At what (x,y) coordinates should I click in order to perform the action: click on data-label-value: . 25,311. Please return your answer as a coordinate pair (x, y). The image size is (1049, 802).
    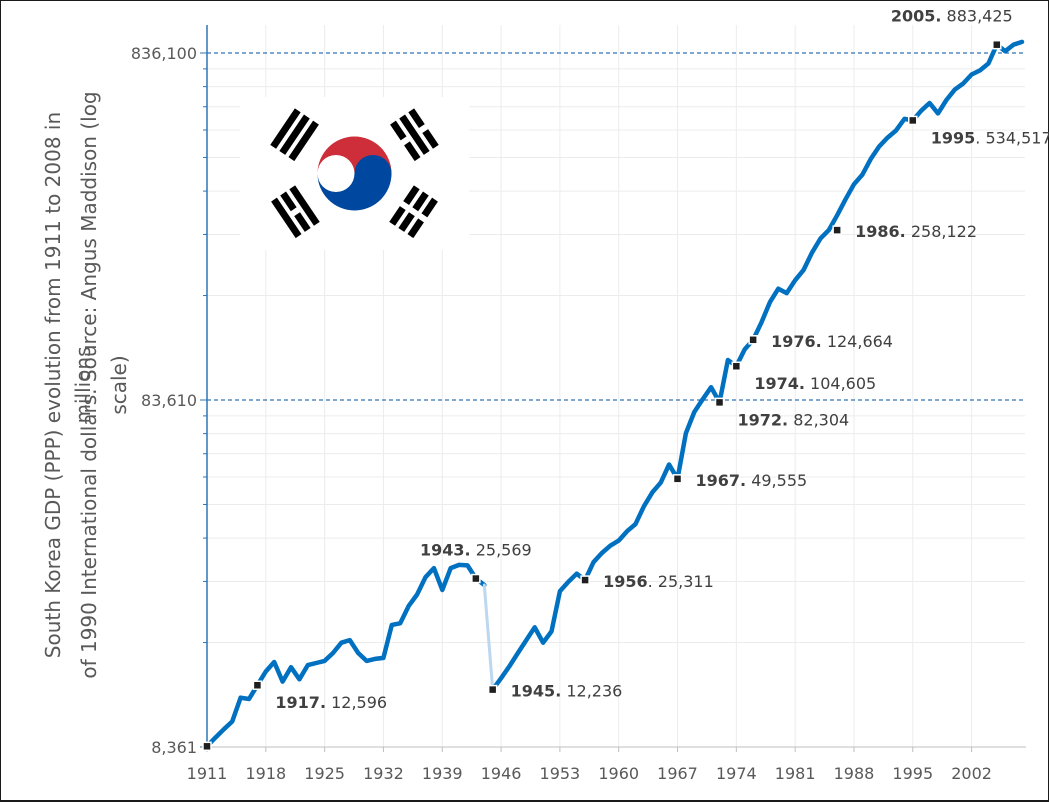
    Looking at the image, I should click on (681, 581).